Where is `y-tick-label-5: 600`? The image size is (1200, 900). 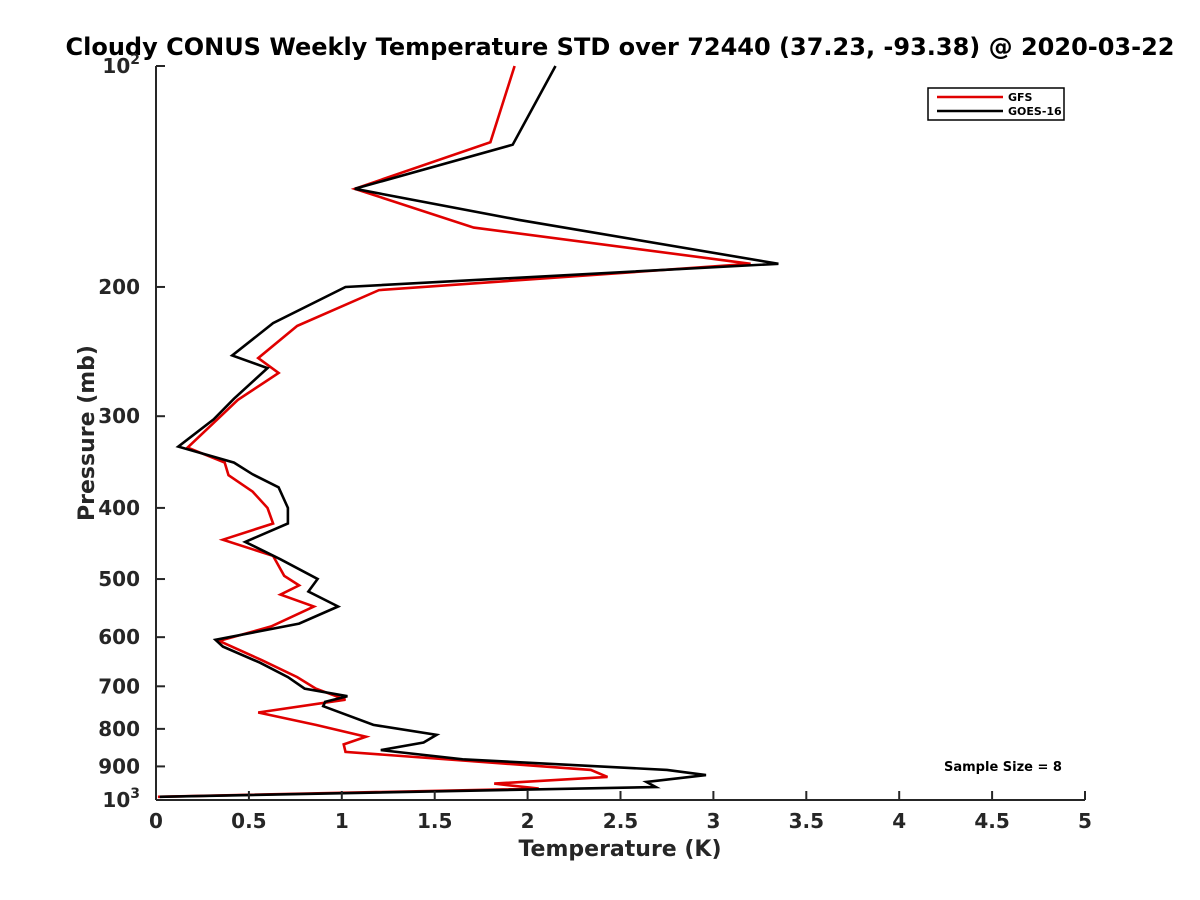
y-tick-label-5: 600 is located at coordinates (119, 637).